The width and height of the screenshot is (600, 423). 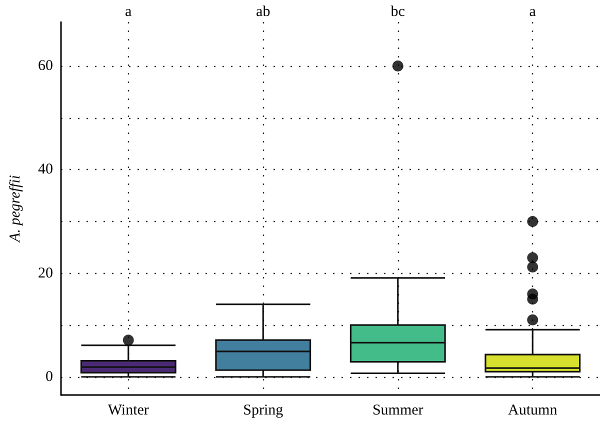 What do you see at coordinates (45, 66) in the screenshot?
I see `y-tick-label: 60` at bounding box center [45, 66].